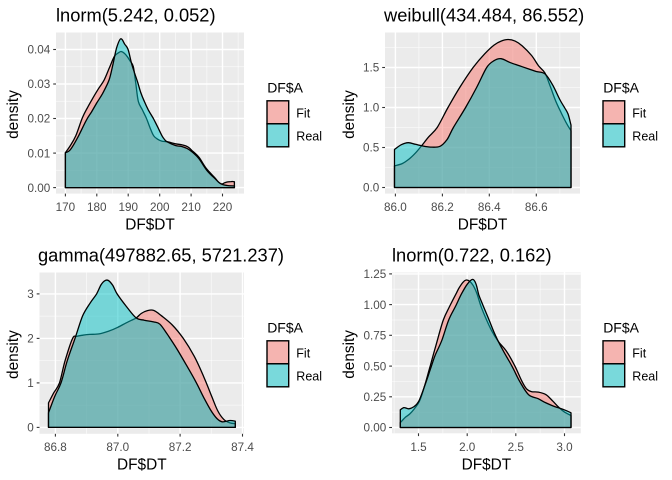 Image resolution: width=672 pixels, height=480 pixels. Describe the element at coordinates (483, 14) in the screenshot. I see `svg-text: weibull(434.484, 86.552)` at that location.